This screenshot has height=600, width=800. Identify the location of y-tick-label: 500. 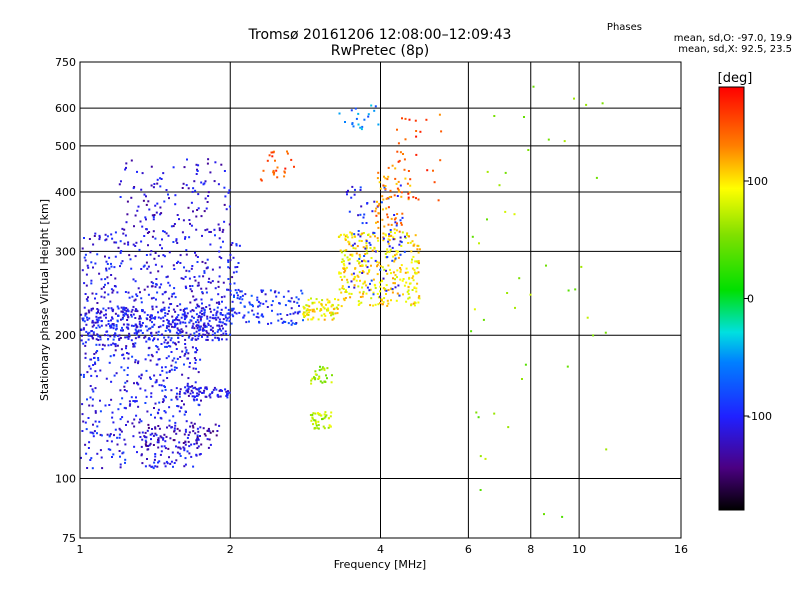
(65, 146).